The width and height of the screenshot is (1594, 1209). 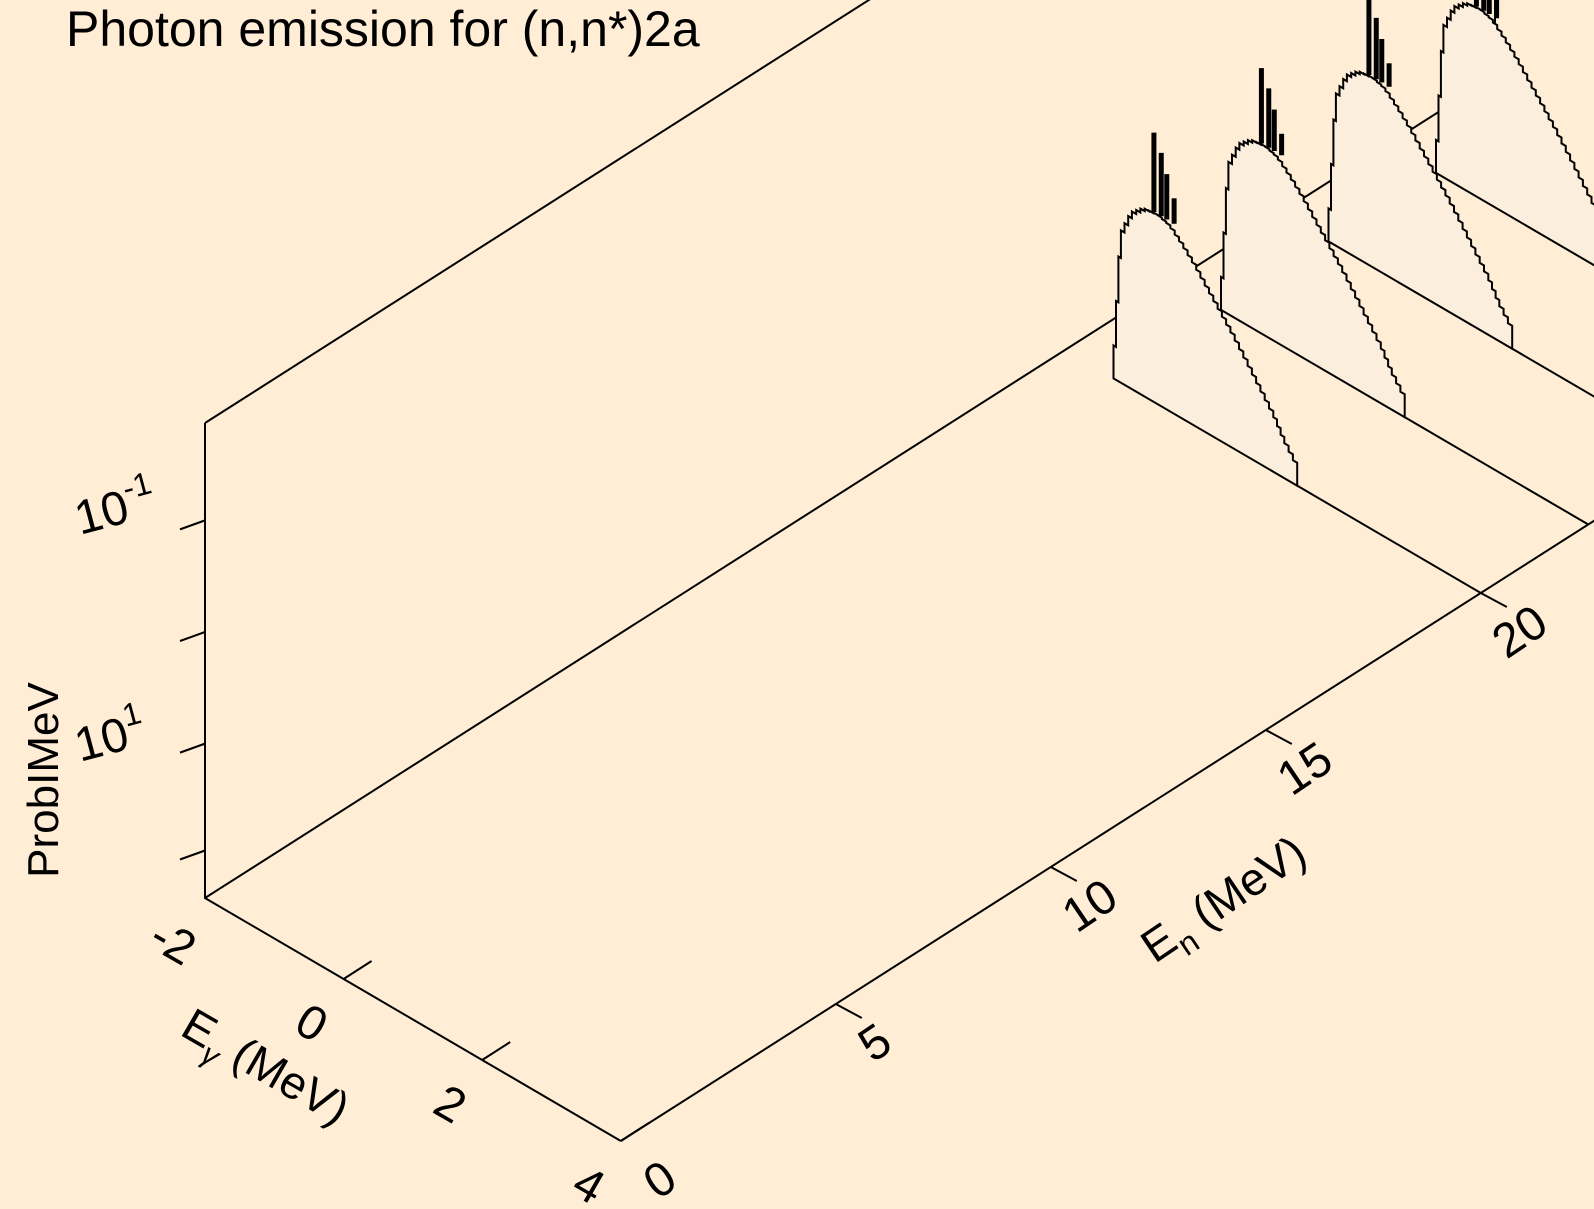 What do you see at coordinates (589, 1182) in the screenshot?
I see `x-tick-label: 4` at bounding box center [589, 1182].